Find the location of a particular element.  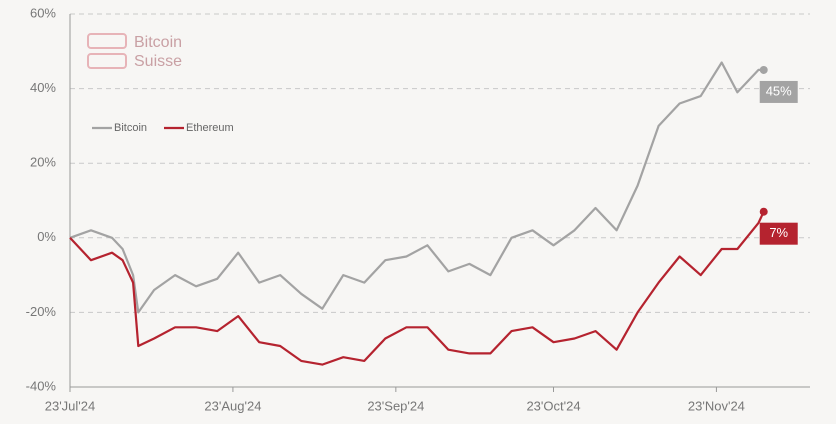

logo-text: Suisse is located at coordinates (158, 61).